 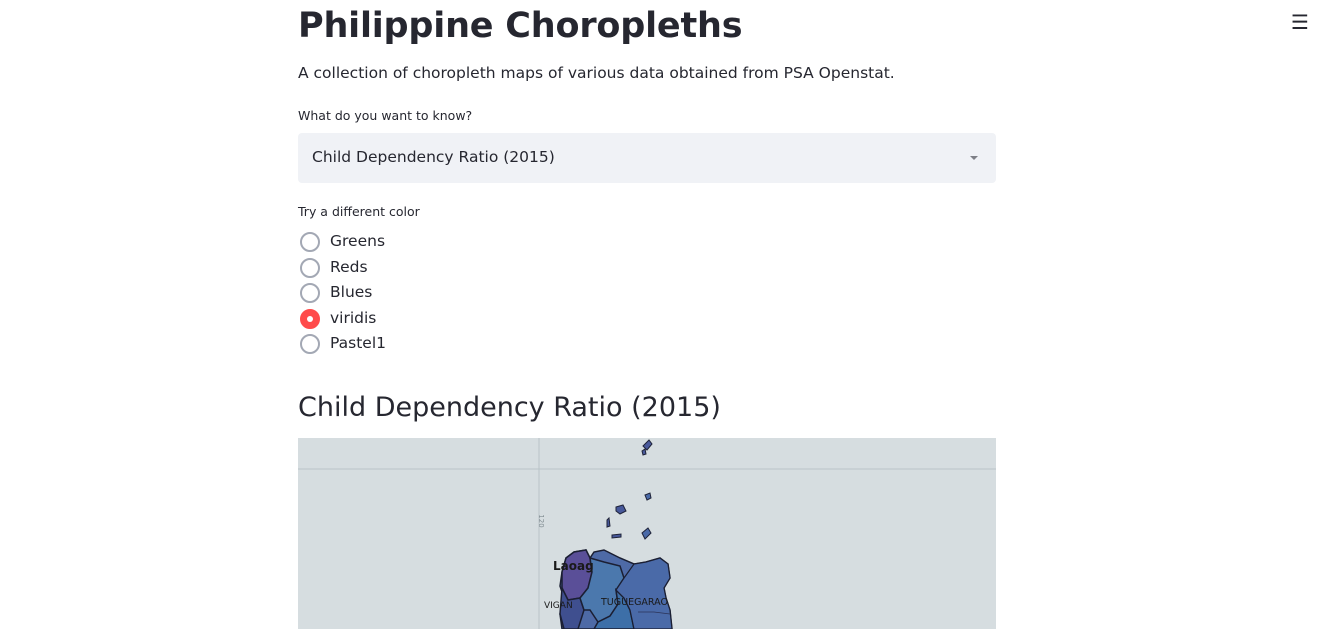 What do you see at coordinates (385, 115) in the screenshot?
I see `select-label: What do you want to know?` at bounding box center [385, 115].